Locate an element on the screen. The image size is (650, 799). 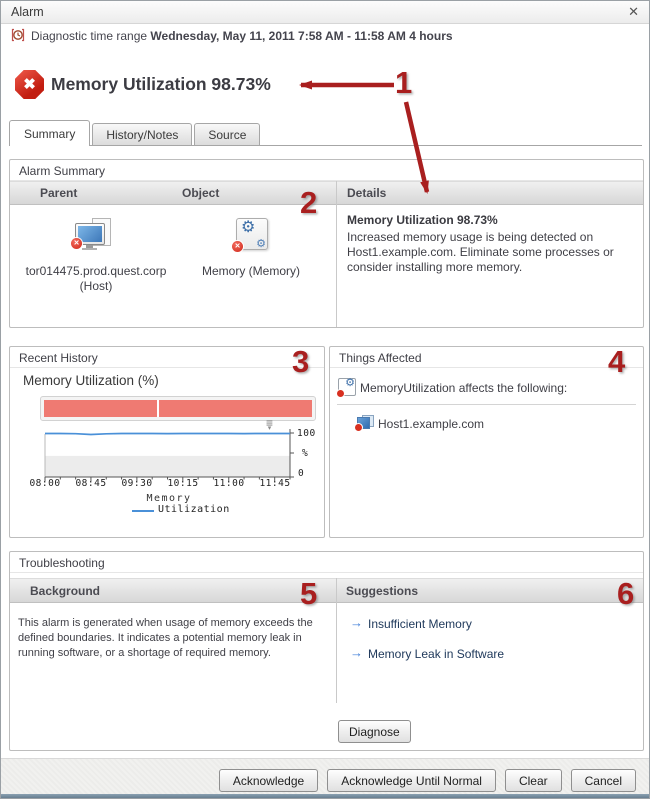
x-tick-1100: 11:00 is located at coordinates (229, 483).